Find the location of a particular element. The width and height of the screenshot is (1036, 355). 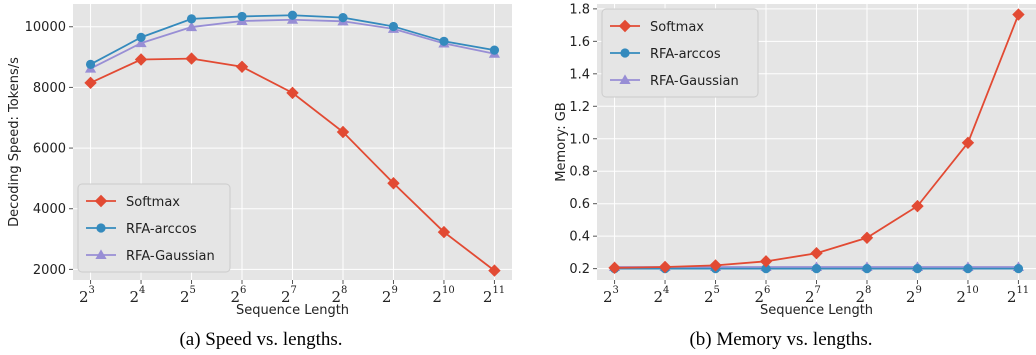

x-axis-label: Sequence Length is located at coordinates (292, 310).